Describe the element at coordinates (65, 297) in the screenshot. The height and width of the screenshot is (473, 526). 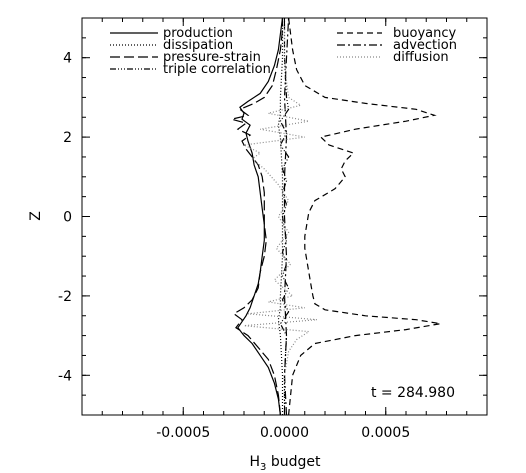
I see `y-tick-label: -2` at that location.